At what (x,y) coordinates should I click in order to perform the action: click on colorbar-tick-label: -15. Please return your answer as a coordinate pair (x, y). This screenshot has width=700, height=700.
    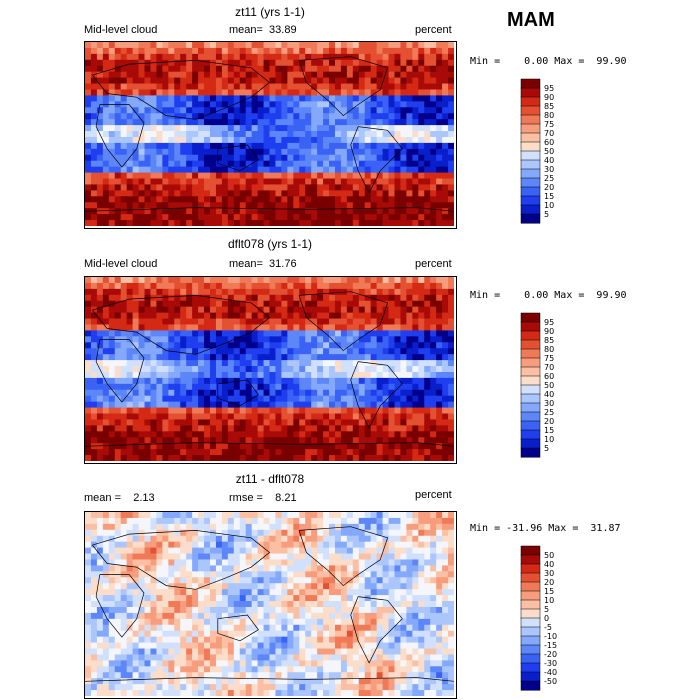
    Looking at the image, I should click on (550, 645).